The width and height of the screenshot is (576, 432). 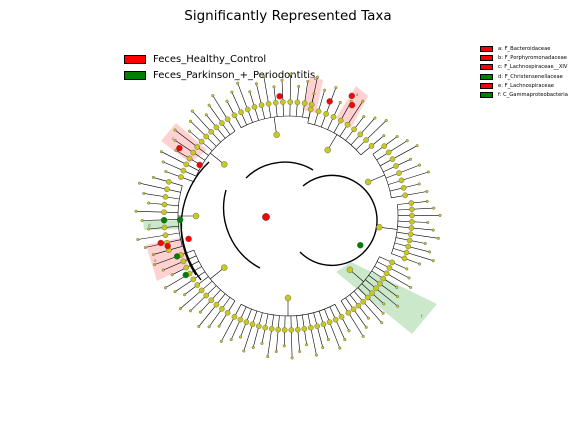 I want to click on clade-legend-item-c: c: F_Lachnospiraceae__XIV, so click(x=524, y=67).